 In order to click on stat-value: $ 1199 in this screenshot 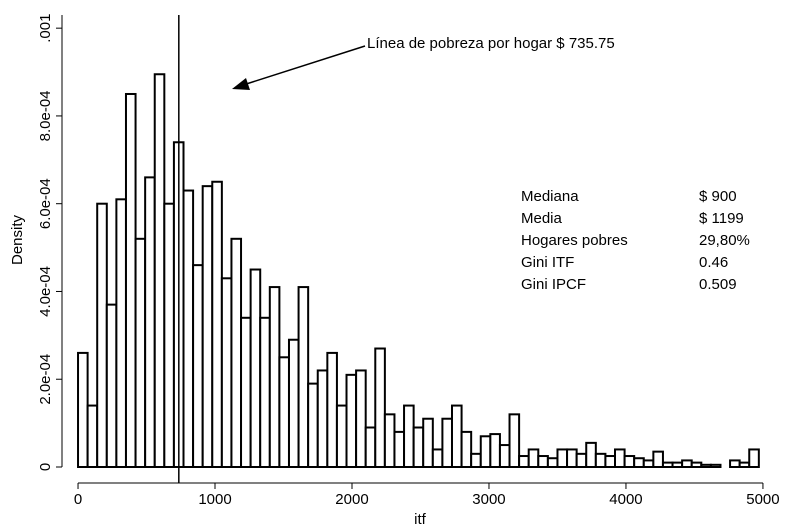, I will do `click(721, 218)`.